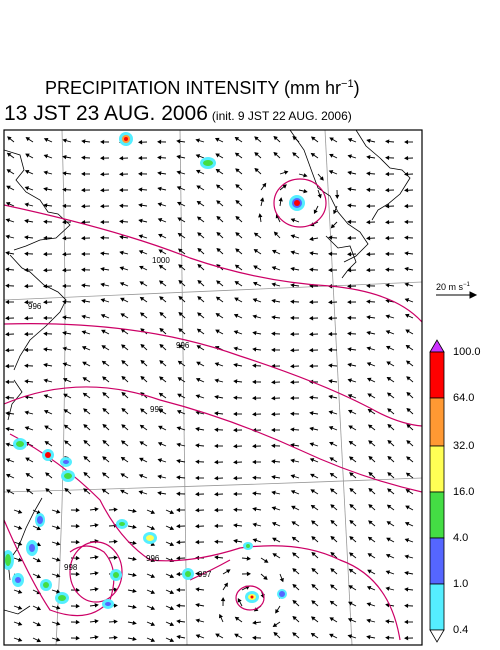 The height and width of the screenshot is (650, 500). Describe the element at coordinates (437, 515) in the screenshot. I see `colorbar-segment` at that location.